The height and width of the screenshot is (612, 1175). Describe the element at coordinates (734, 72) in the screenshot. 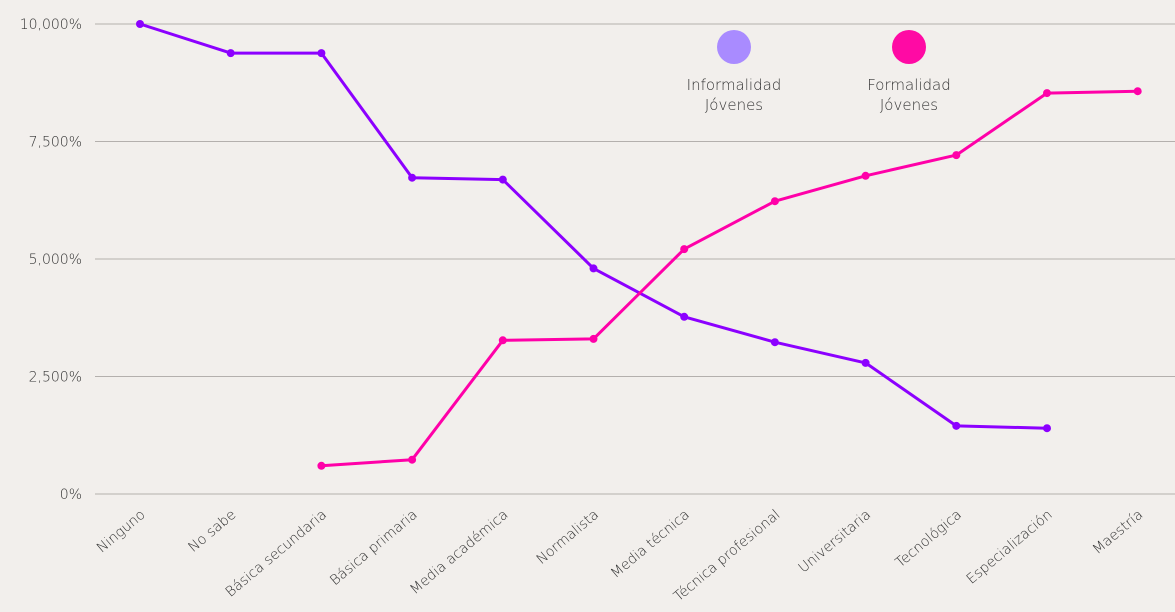

I see `legend-item: Informalidad Jóvenes` at that location.